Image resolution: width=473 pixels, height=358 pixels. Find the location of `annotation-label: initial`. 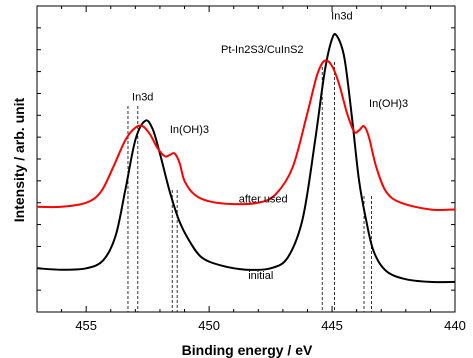

annotation-label: initial is located at coordinates (260, 276).